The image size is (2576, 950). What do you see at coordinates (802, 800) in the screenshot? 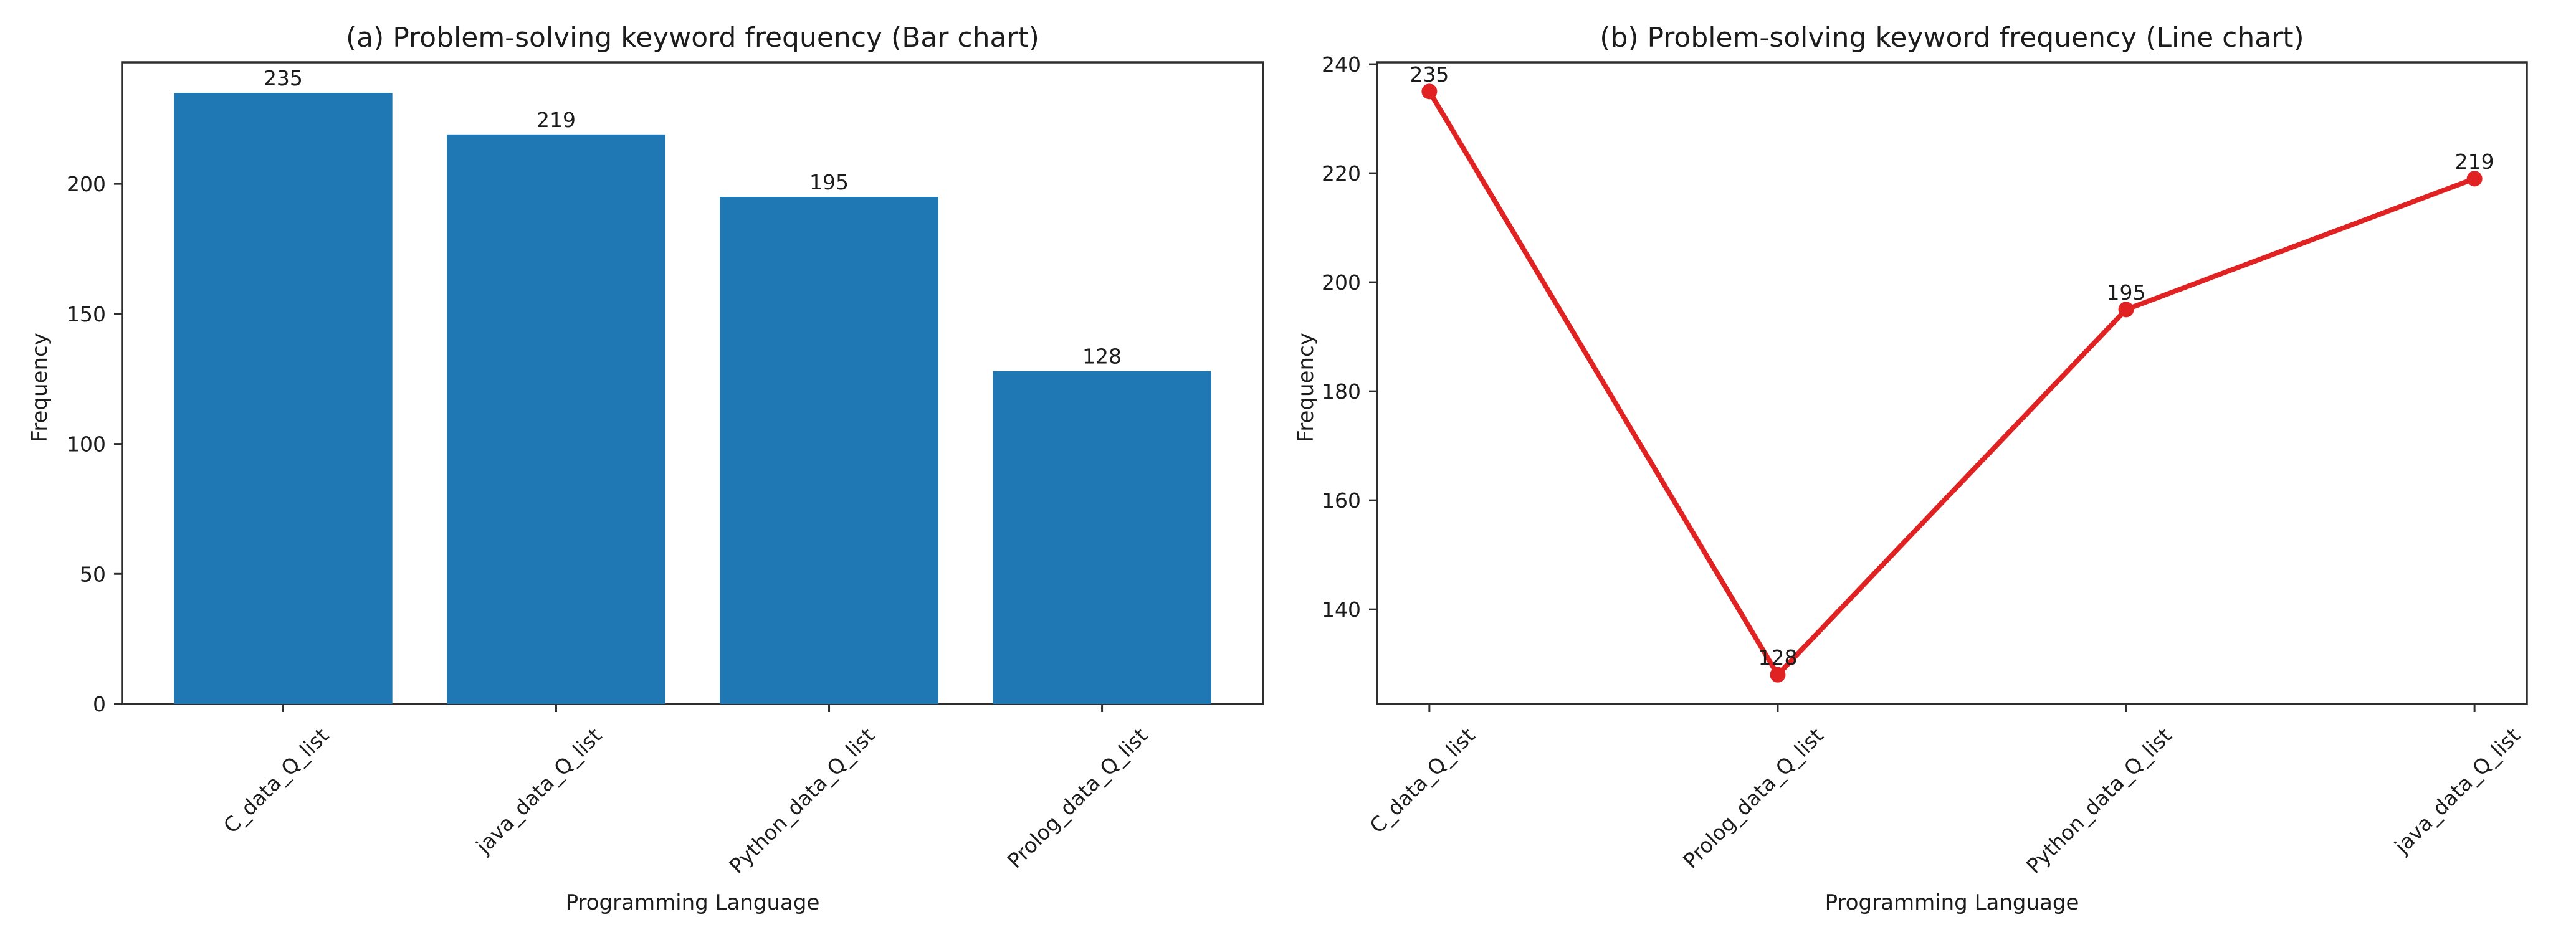
I see `bar-chart-x-tick-label: Python_data_Q_list` at bounding box center [802, 800].